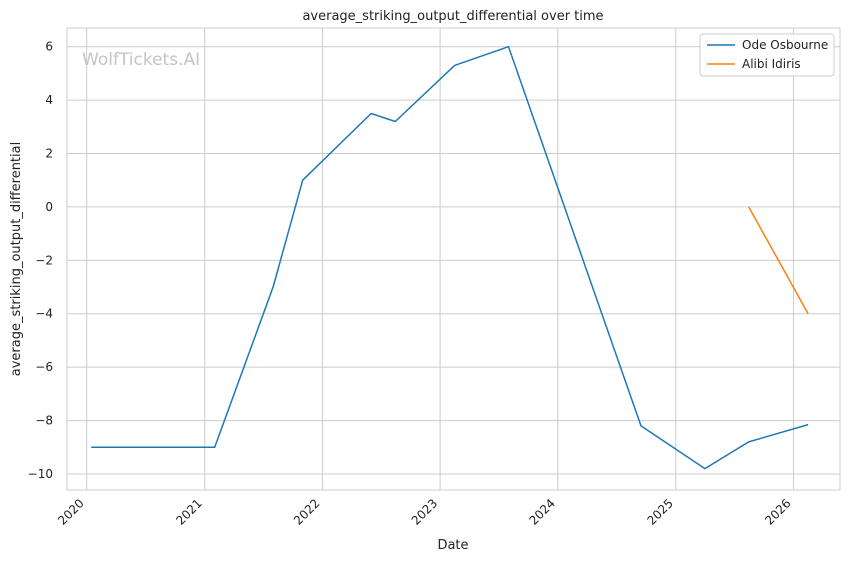 Image resolution: width=850 pixels, height=561 pixels. Describe the element at coordinates (771, 64) in the screenshot. I see `legend-label-alibi-idiris: Alibi Idiris` at that location.